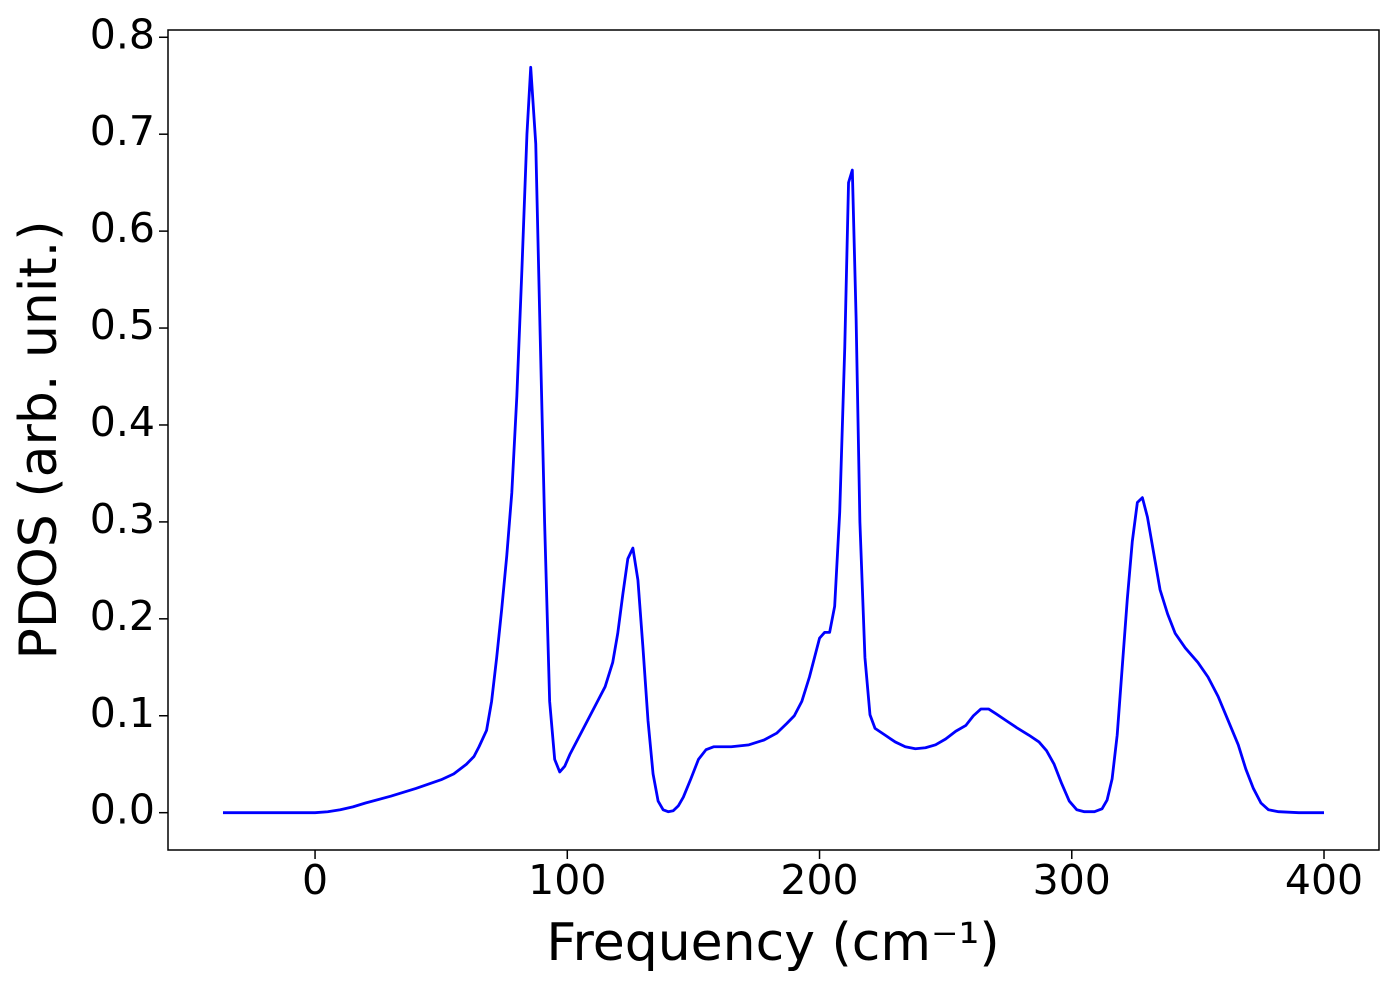 The width and height of the screenshot is (1400, 1000). Describe the element at coordinates (1072, 880) in the screenshot. I see `x-tick-label: 300` at that location.